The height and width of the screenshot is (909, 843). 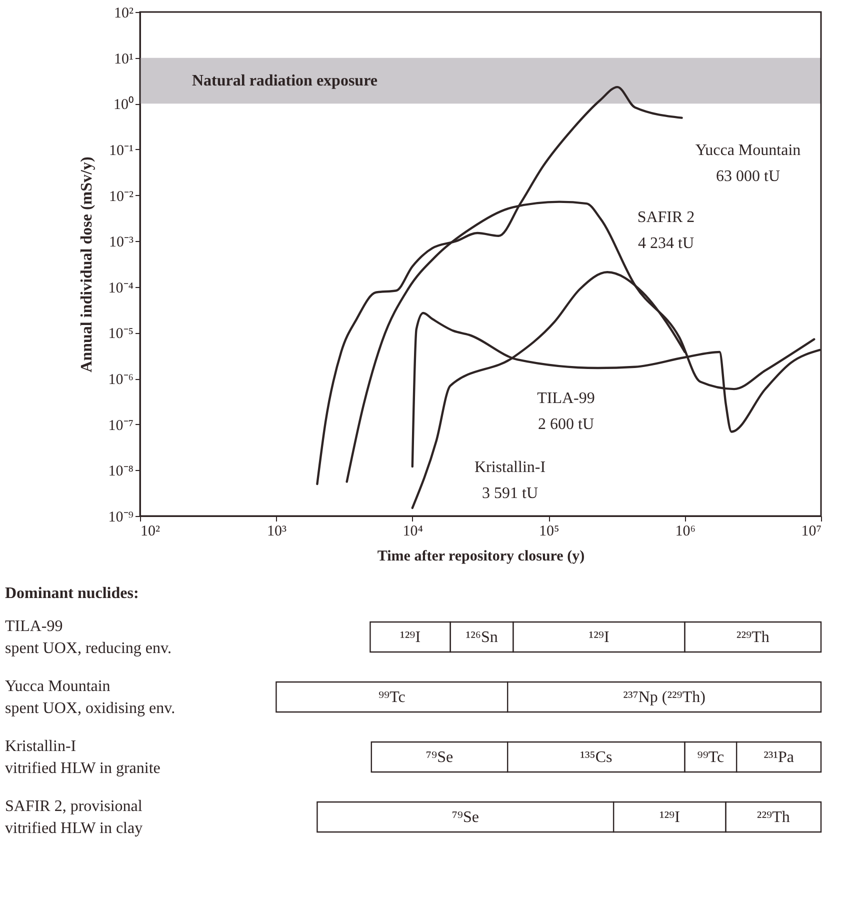 I want to click on series-label: TILA-99 2 600 tU, so click(x=566, y=411).